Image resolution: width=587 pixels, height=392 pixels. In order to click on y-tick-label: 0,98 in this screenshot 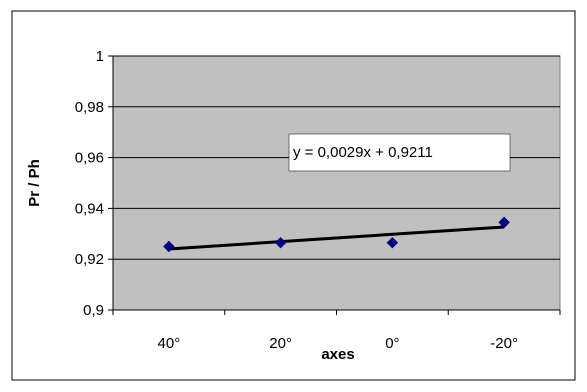, I will do `click(89, 107)`.